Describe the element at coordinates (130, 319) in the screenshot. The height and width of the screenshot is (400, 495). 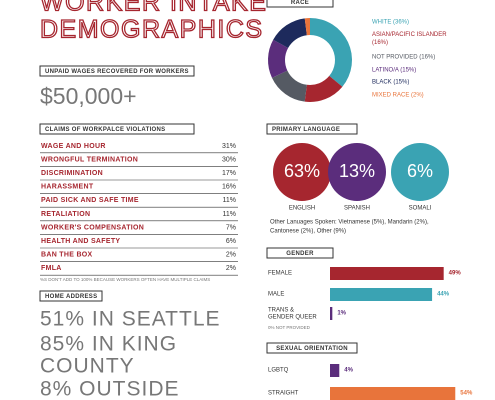
I see `address-line: 51% IN SEATTLE` at that location.